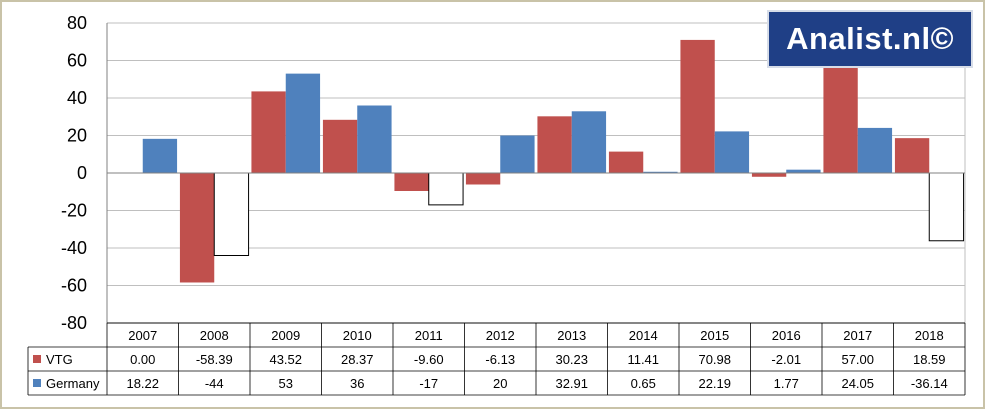 This screenshot has width=985, height=409. Describe the element at coordinates (929, 335) in the screenshot. I see `x-tick-label: 2018` at that location.